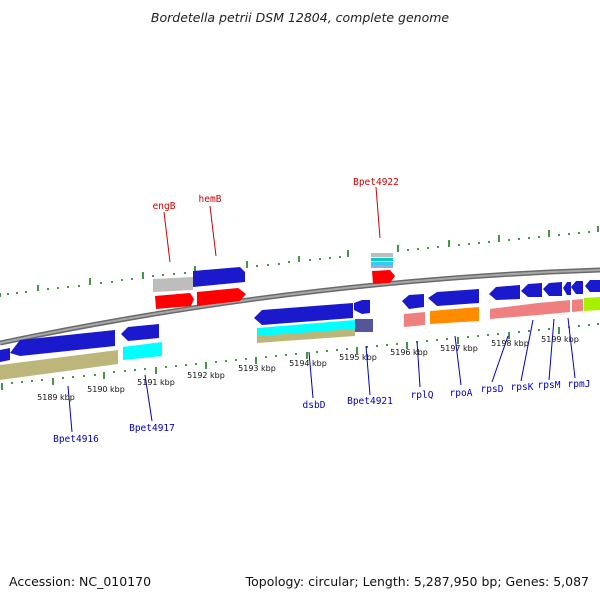  What do you see at coordinates (106, 389) in the screenshot?
I see `scale-label: 5190 kbp` at bounding box center [106, 389].